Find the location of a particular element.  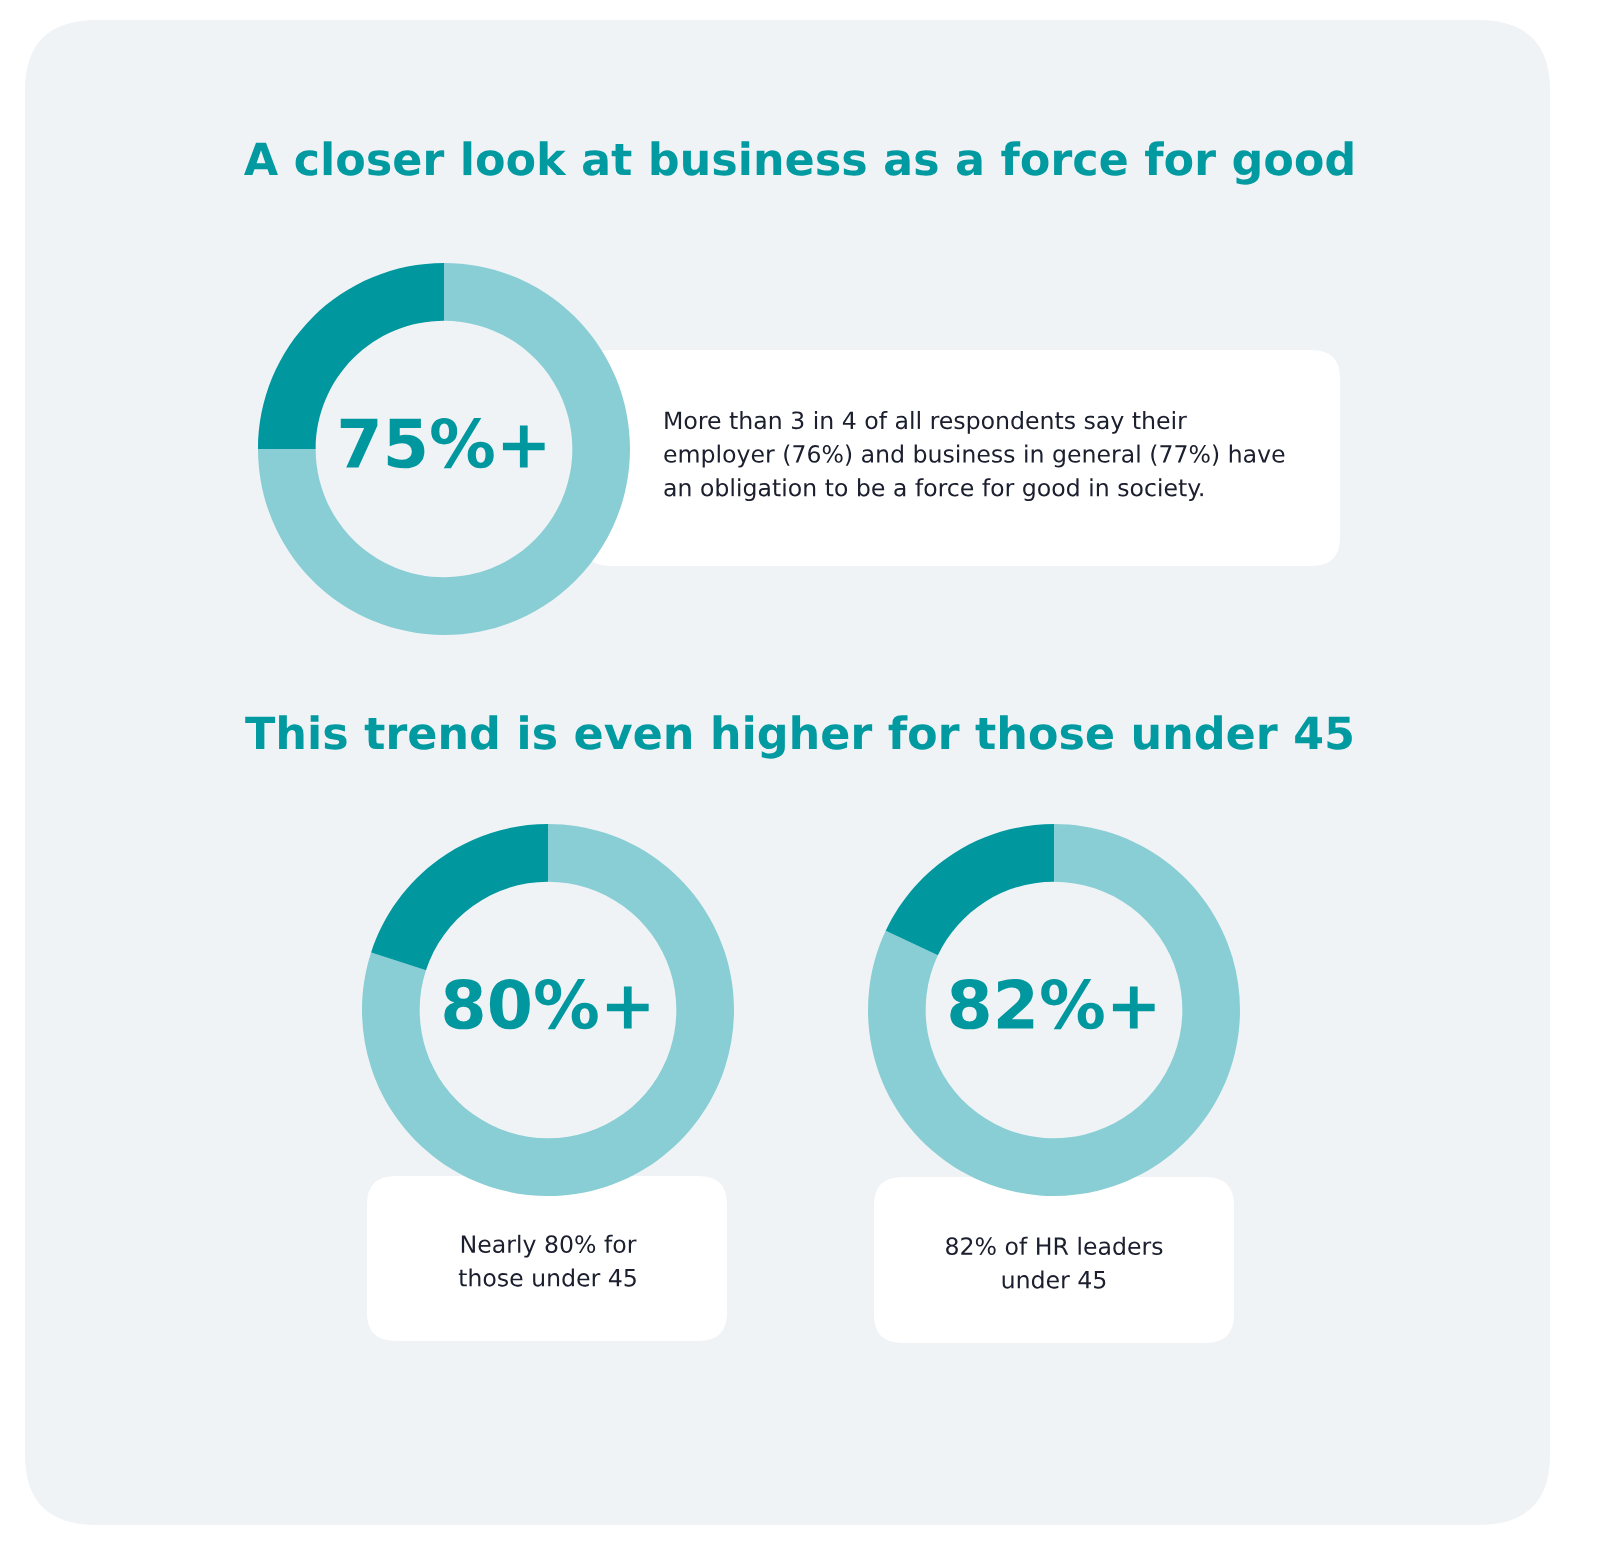

text: 82% of HR leaders under 45 is located at coordinates (1054, 1262).